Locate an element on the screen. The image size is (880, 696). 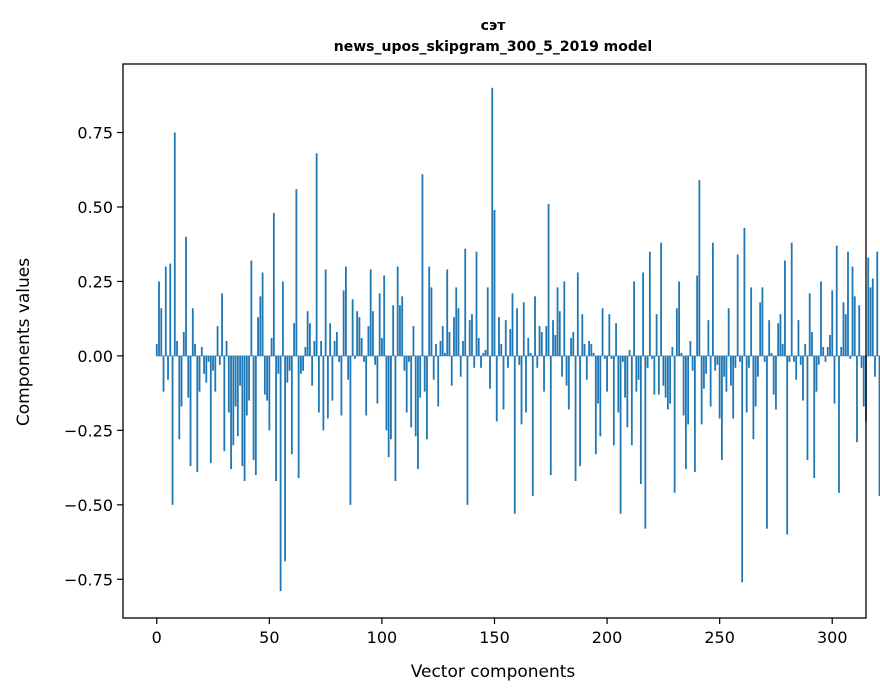
y-tick-label: −0.75 is located at coordinates (88, 579).